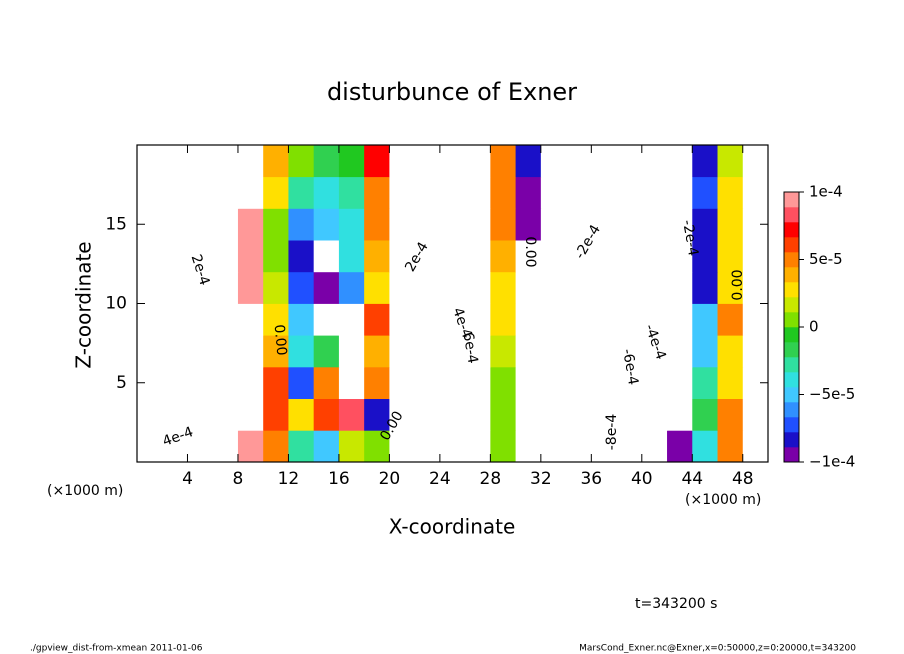  Describe the element at coordinates (289, 479) in the screenshot. I see `x-tick-label: 12` at that location.